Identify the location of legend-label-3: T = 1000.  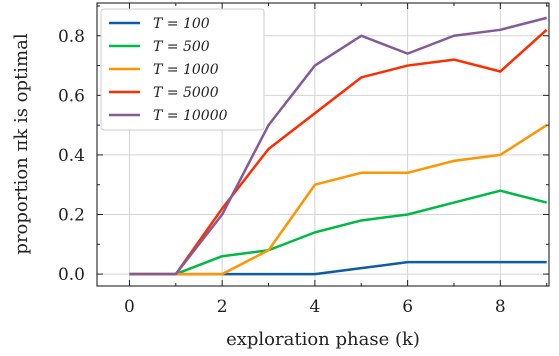
(186, 70).